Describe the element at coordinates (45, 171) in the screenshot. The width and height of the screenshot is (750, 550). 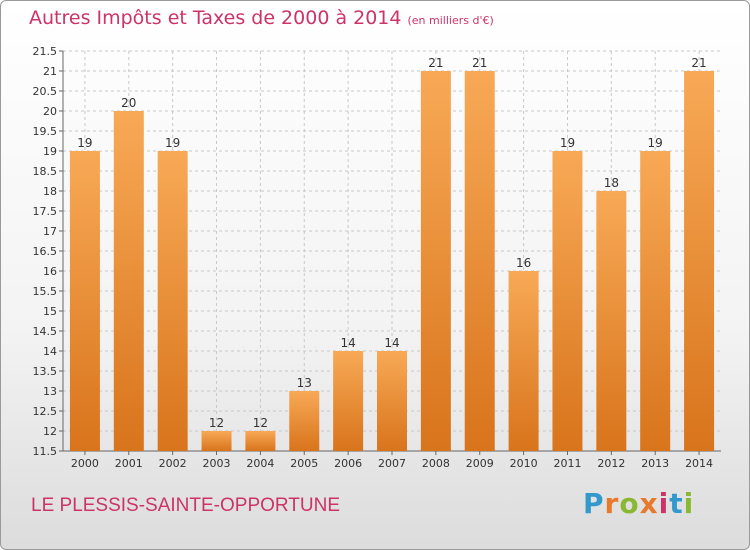
I see `y-tick-label: 18.5` at that location.